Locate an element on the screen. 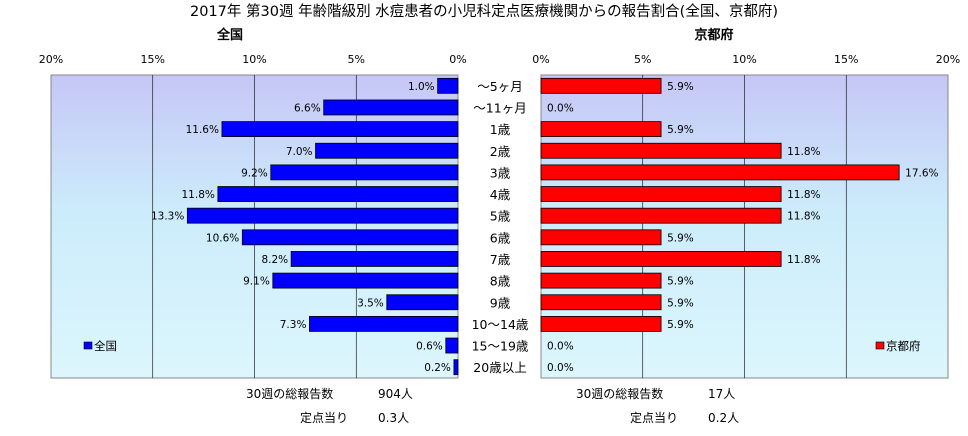  x-tick-label-national: 10% is located at coordinates (254, 59).